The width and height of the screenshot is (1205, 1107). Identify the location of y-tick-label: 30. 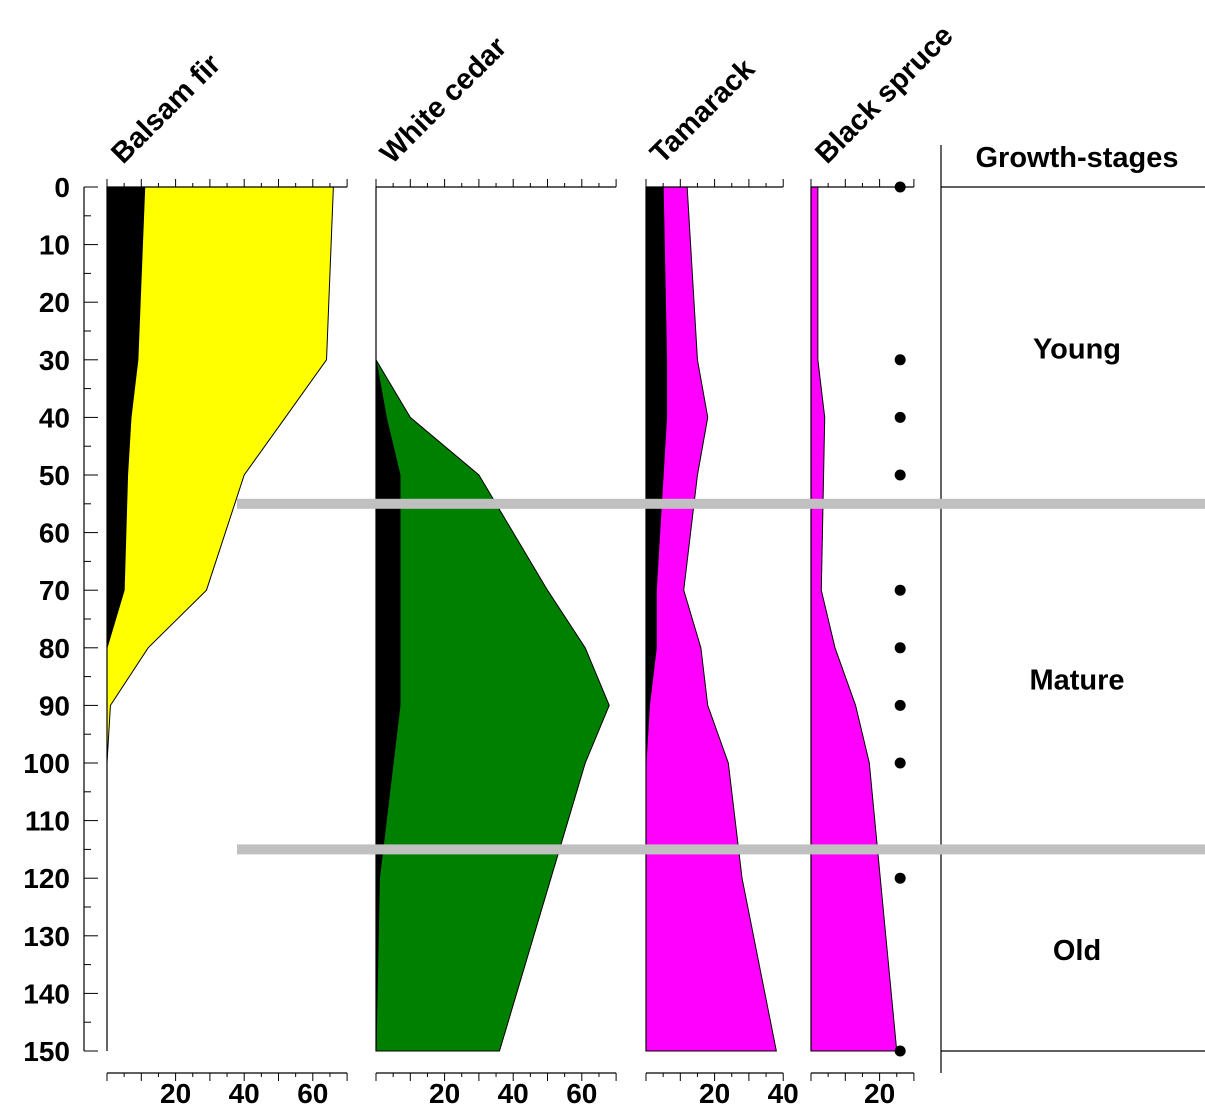
(54, 360).